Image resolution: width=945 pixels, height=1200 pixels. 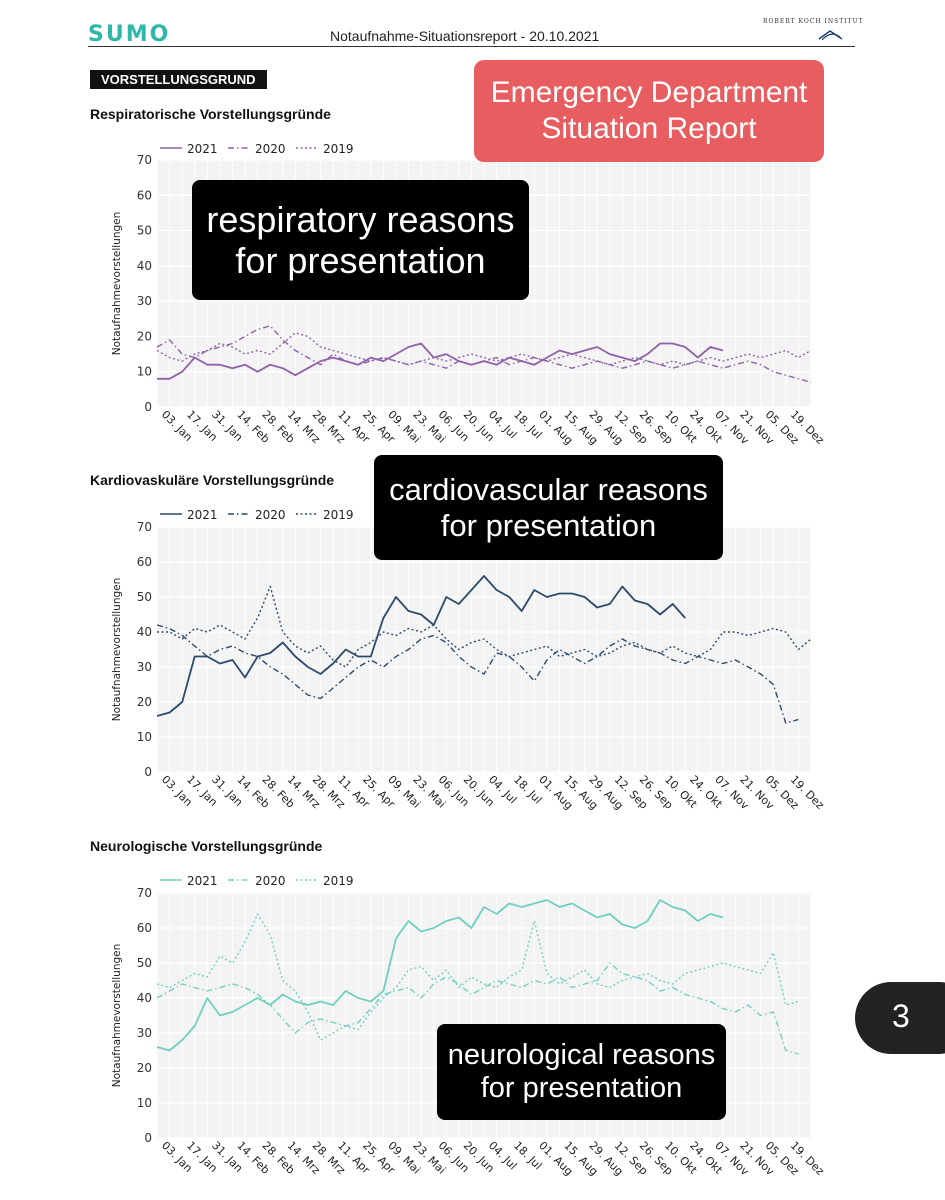 I want to click on callout-cardiovascular: cardiovascular reasons for presentation, so click(x=548, y=507).